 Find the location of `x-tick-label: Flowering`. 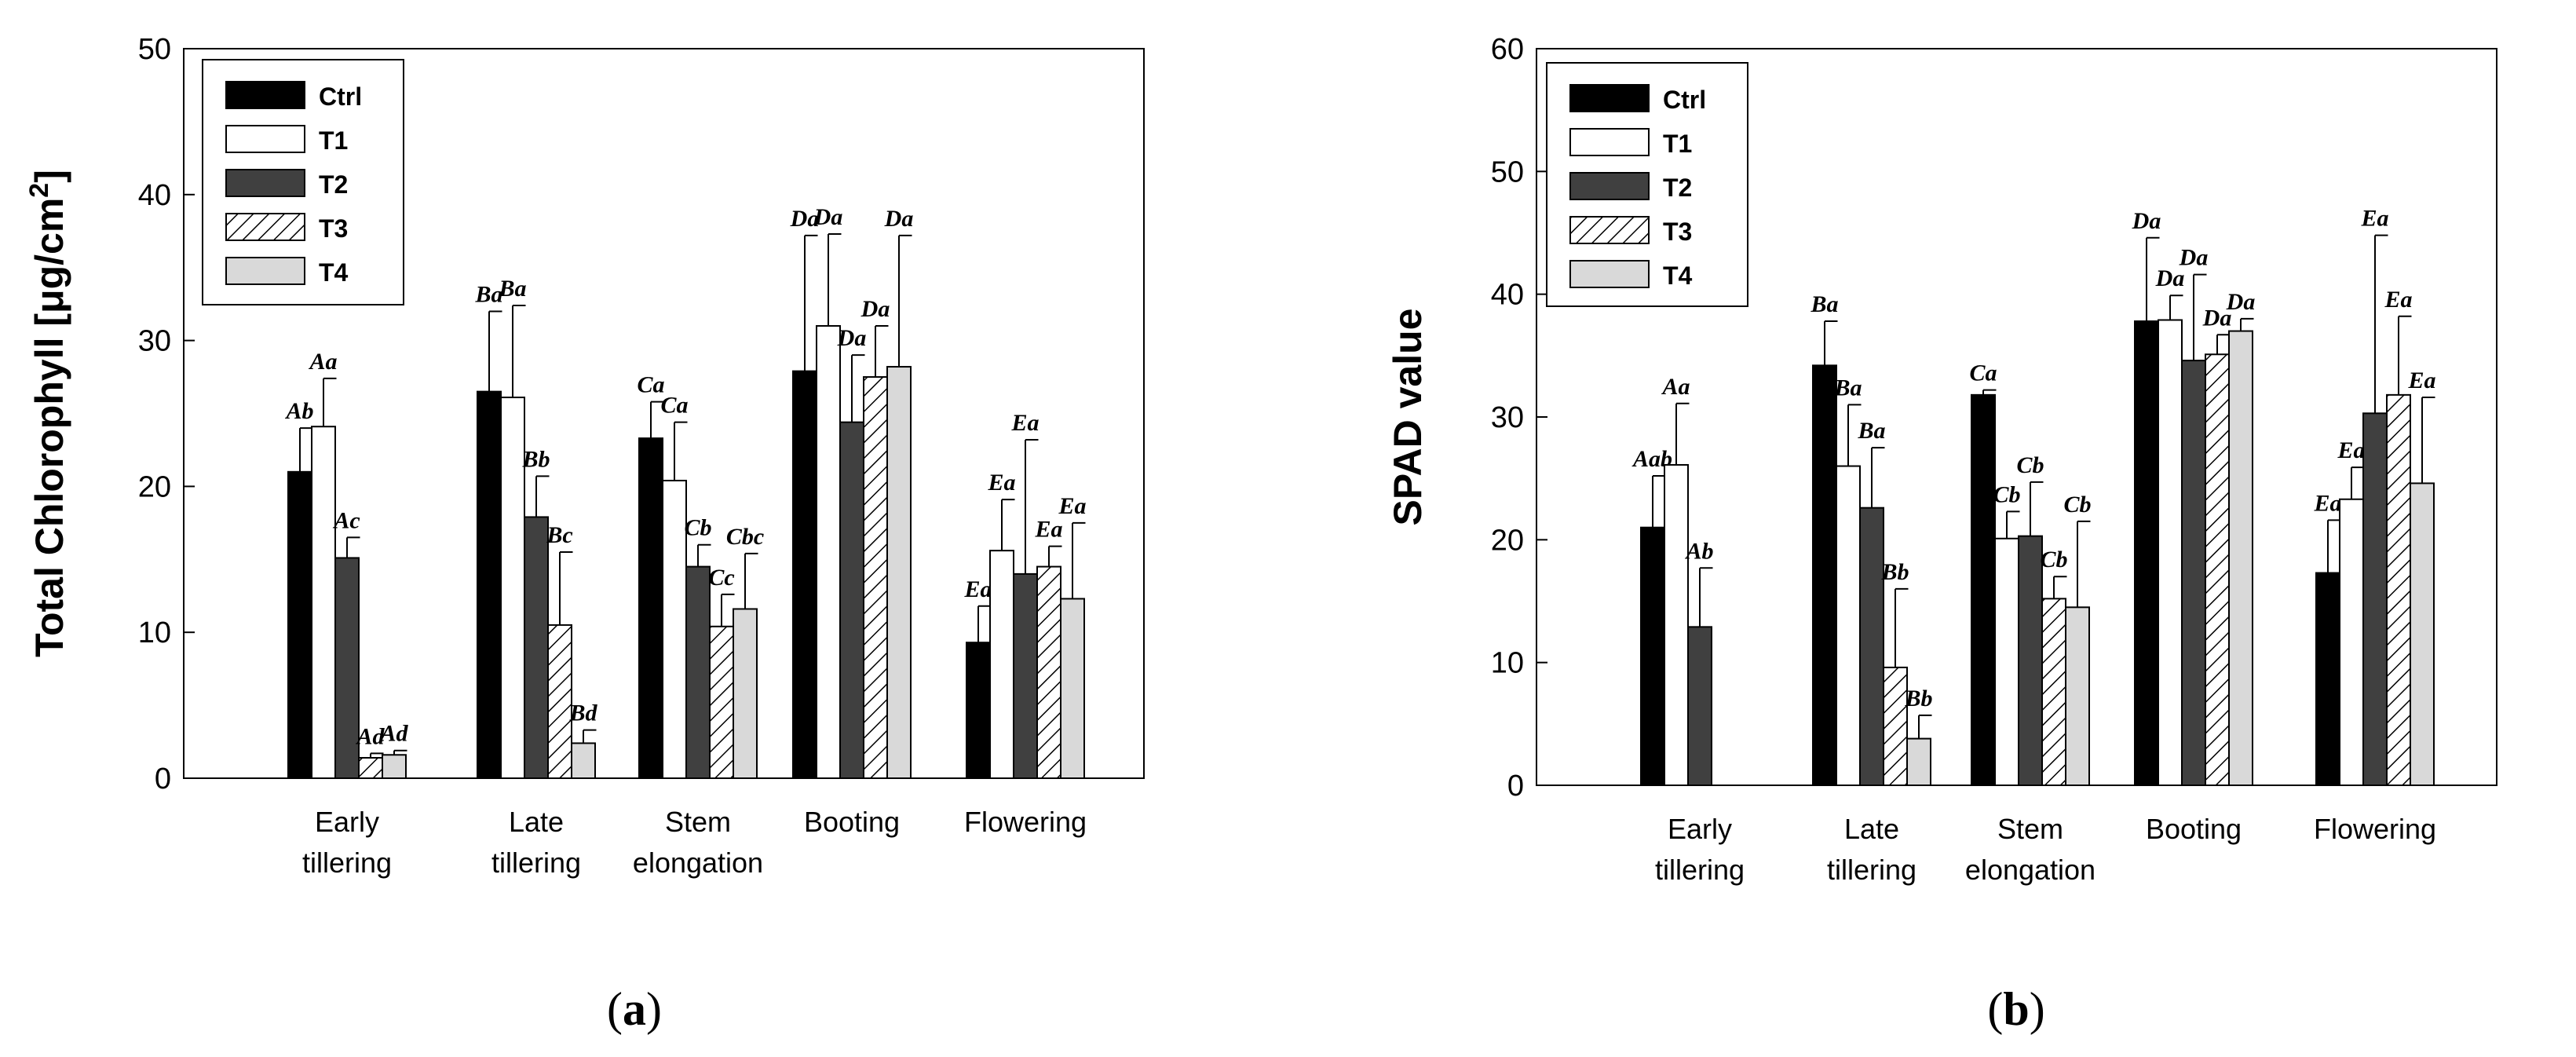

x-tick-label: Flowering is located at coordinates (2375, 829).